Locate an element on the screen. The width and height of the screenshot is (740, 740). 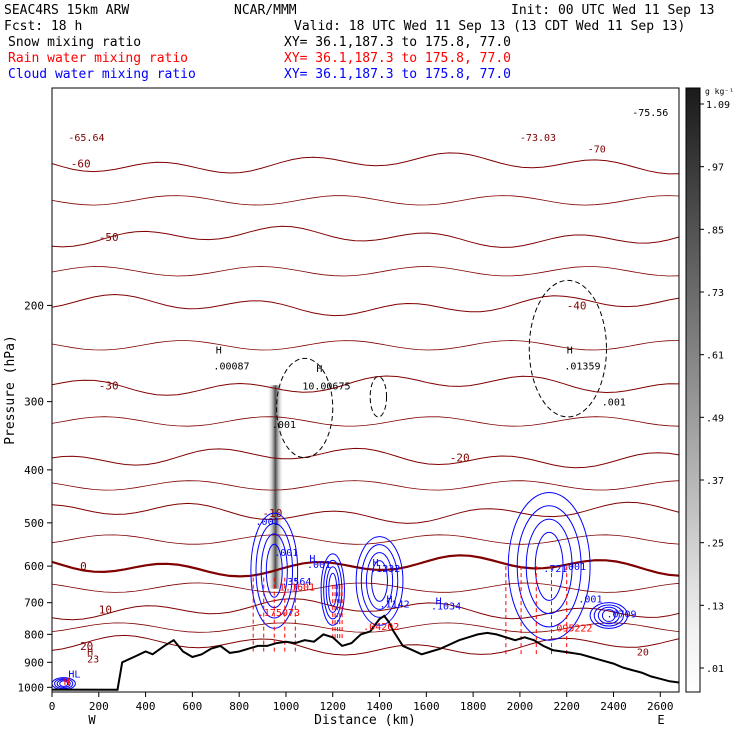
isotherm--30 is located at coordinates (365, 385).